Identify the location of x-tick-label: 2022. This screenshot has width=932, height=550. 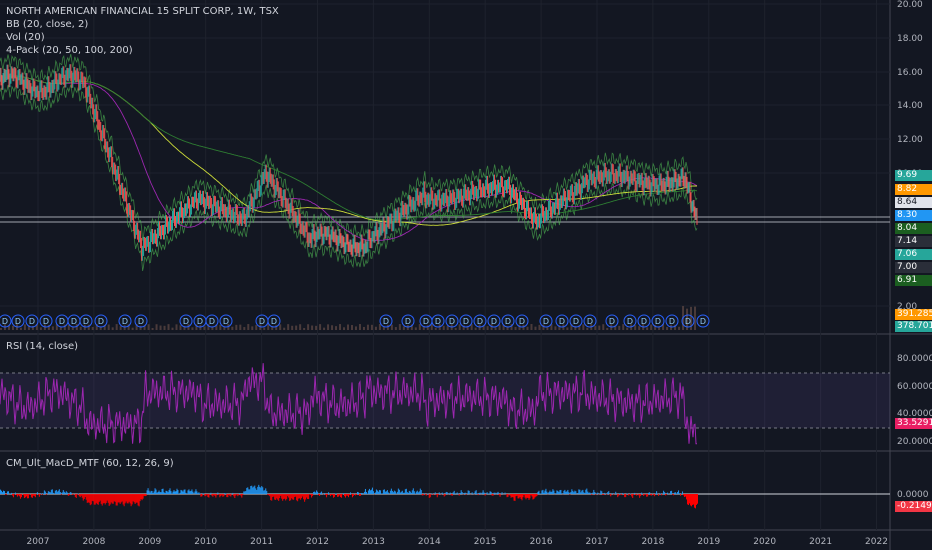
(876, 542).